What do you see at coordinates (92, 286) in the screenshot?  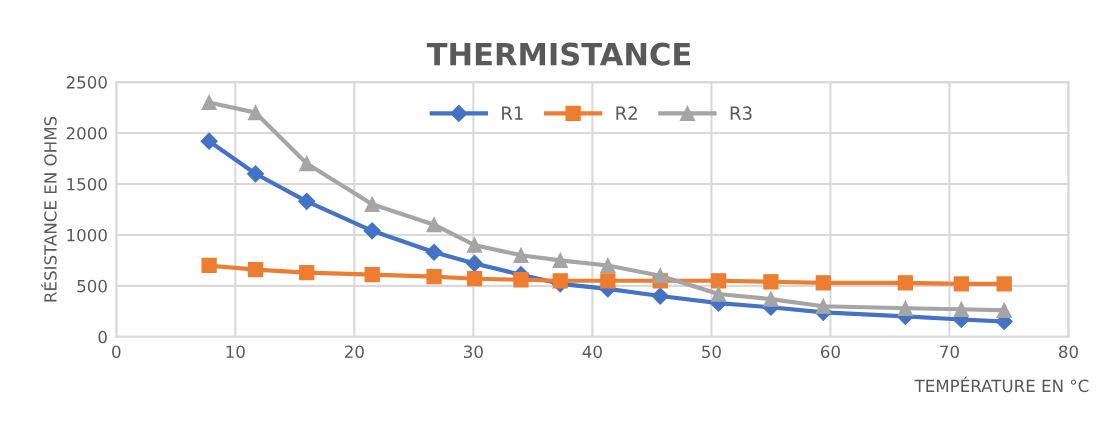 I see `y-tick-label: 500` at bounding box center [92, 286].